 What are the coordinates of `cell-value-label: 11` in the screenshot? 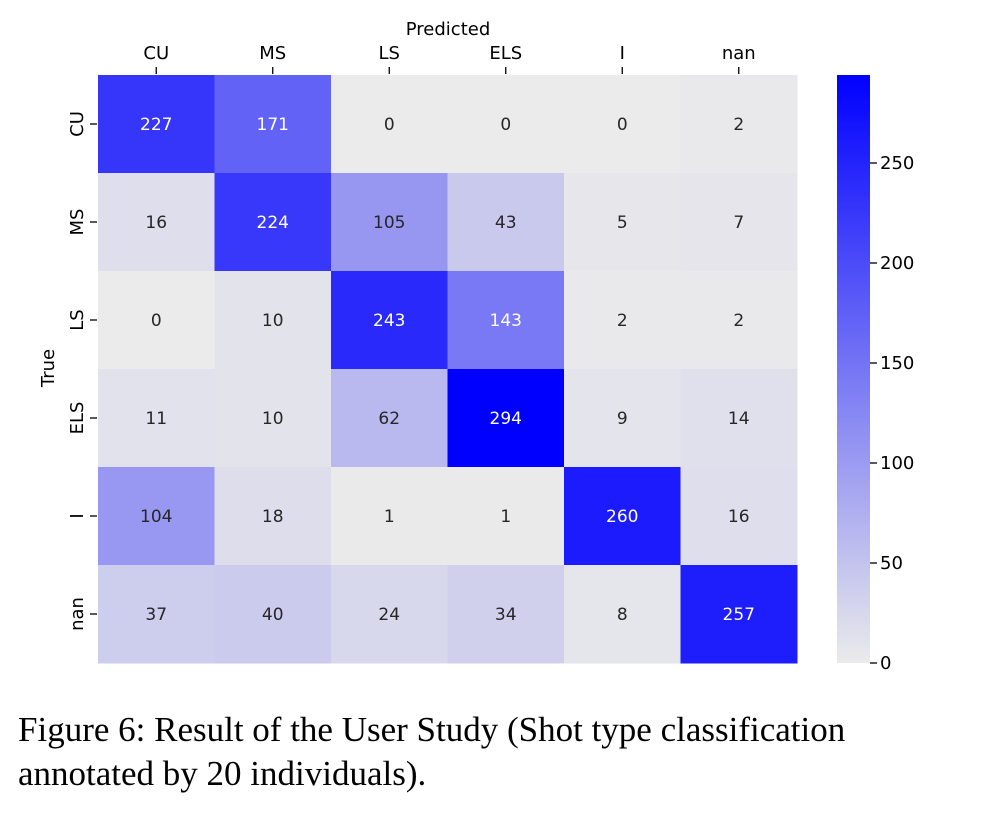 It's located at (156, 419).